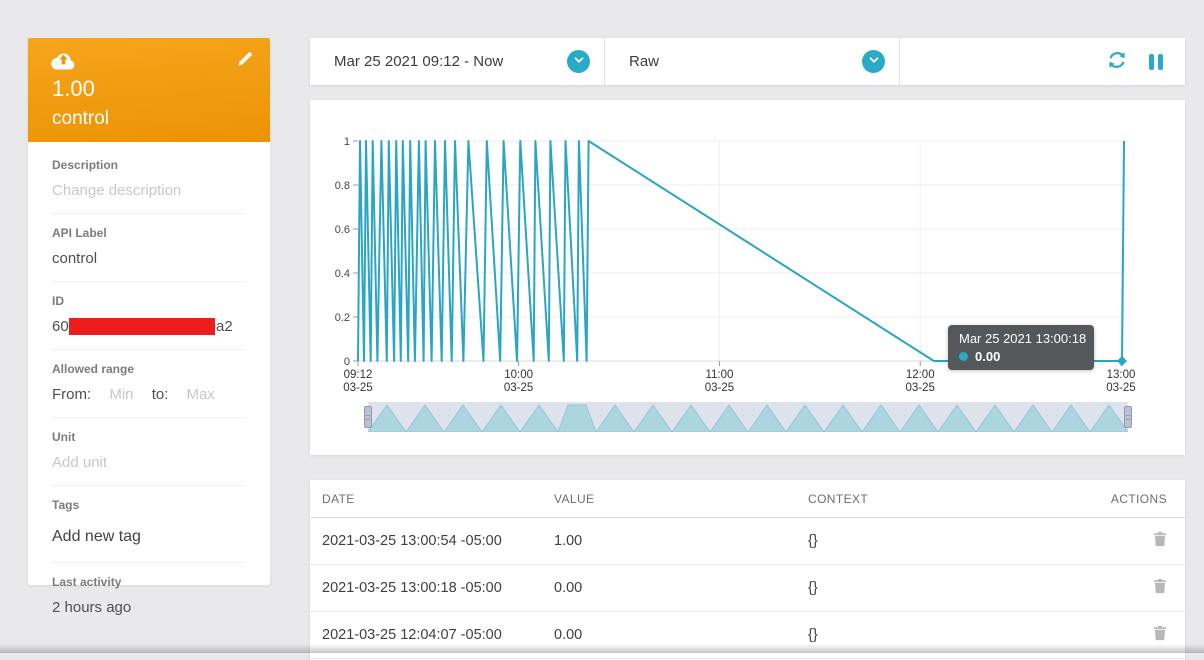  I want to click on cloud-upload-icon, so click(63, 63).